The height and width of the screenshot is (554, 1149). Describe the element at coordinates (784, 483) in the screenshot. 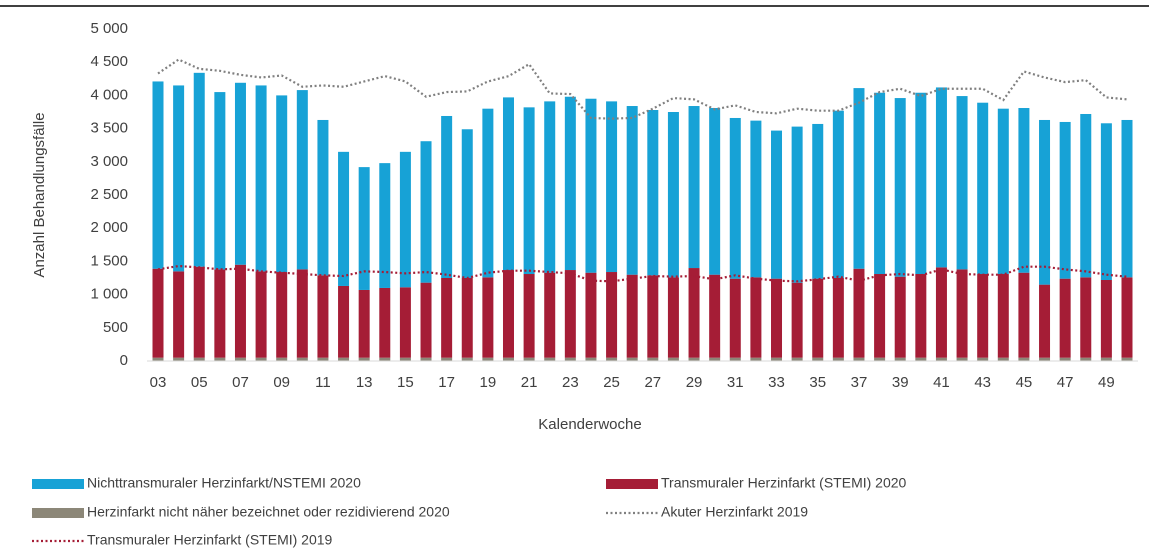

I see `legend-label: Transmuraler Herzinfarkt (STEMI) 2020` at that location.